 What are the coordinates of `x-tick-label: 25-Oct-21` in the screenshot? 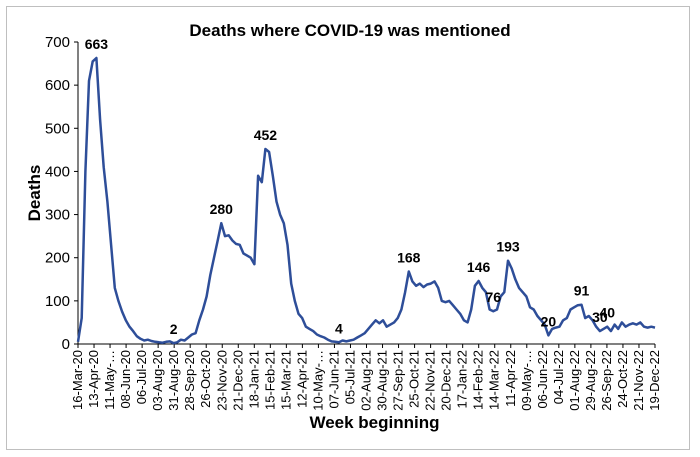 It's located at (414, 379).